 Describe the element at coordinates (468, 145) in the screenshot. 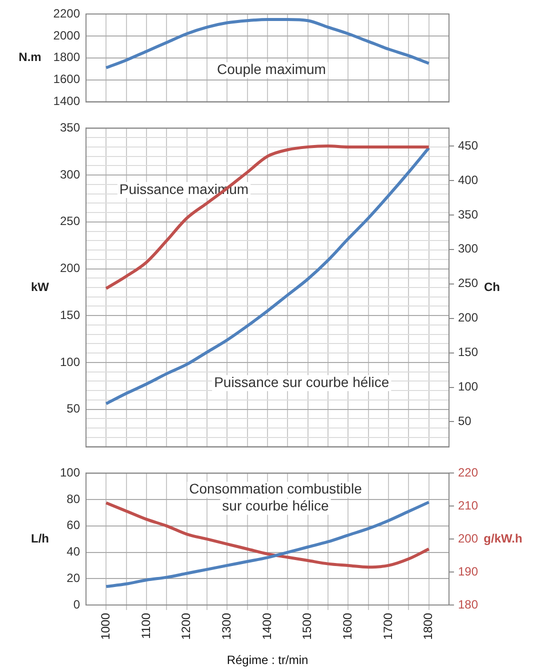

I see `y2-tick-label: 450` at that location.